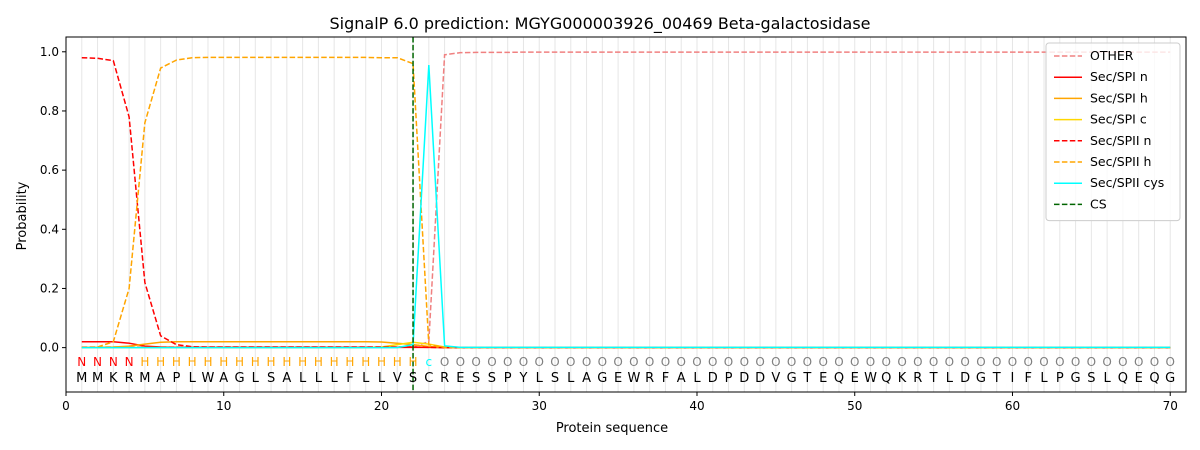  Describe the element at coordinates (49, 111) in the screenshot. I see `y-tick-label: 0.8` at that location.